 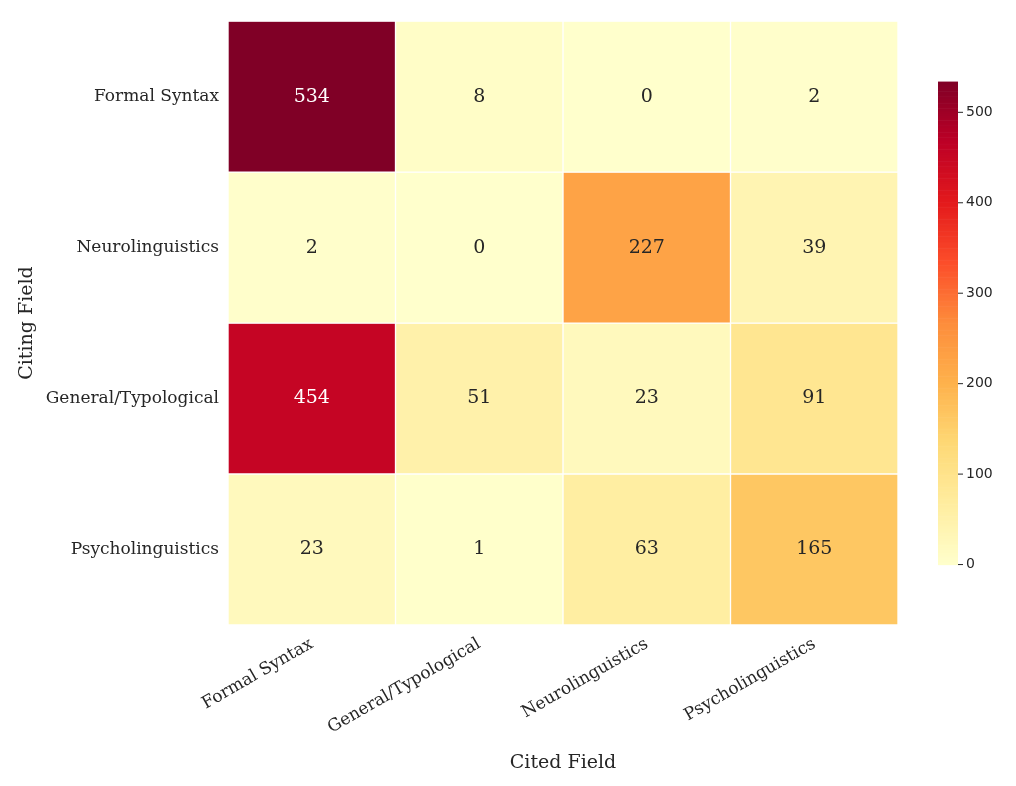 I want to click on color-bar-label: 100, so click(x=979, y=472).